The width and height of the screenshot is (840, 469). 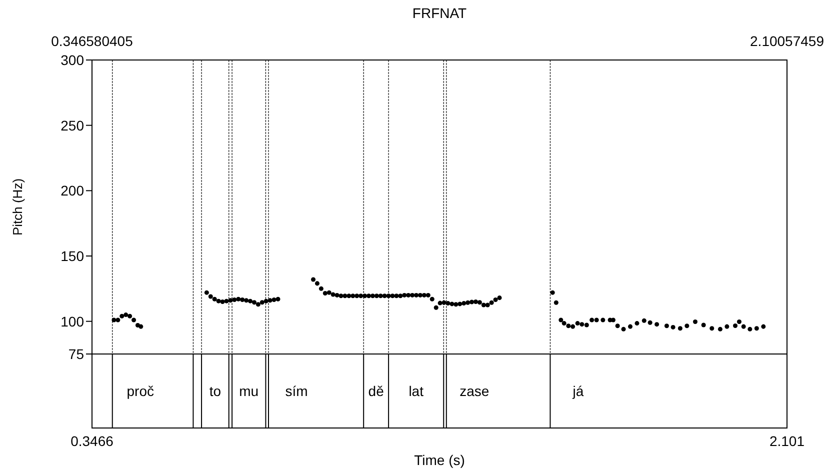 What do you see at coordinates (76, 354) in the screenshot?
I see `y-tick-label: 75` at bounding box center [76, 354].